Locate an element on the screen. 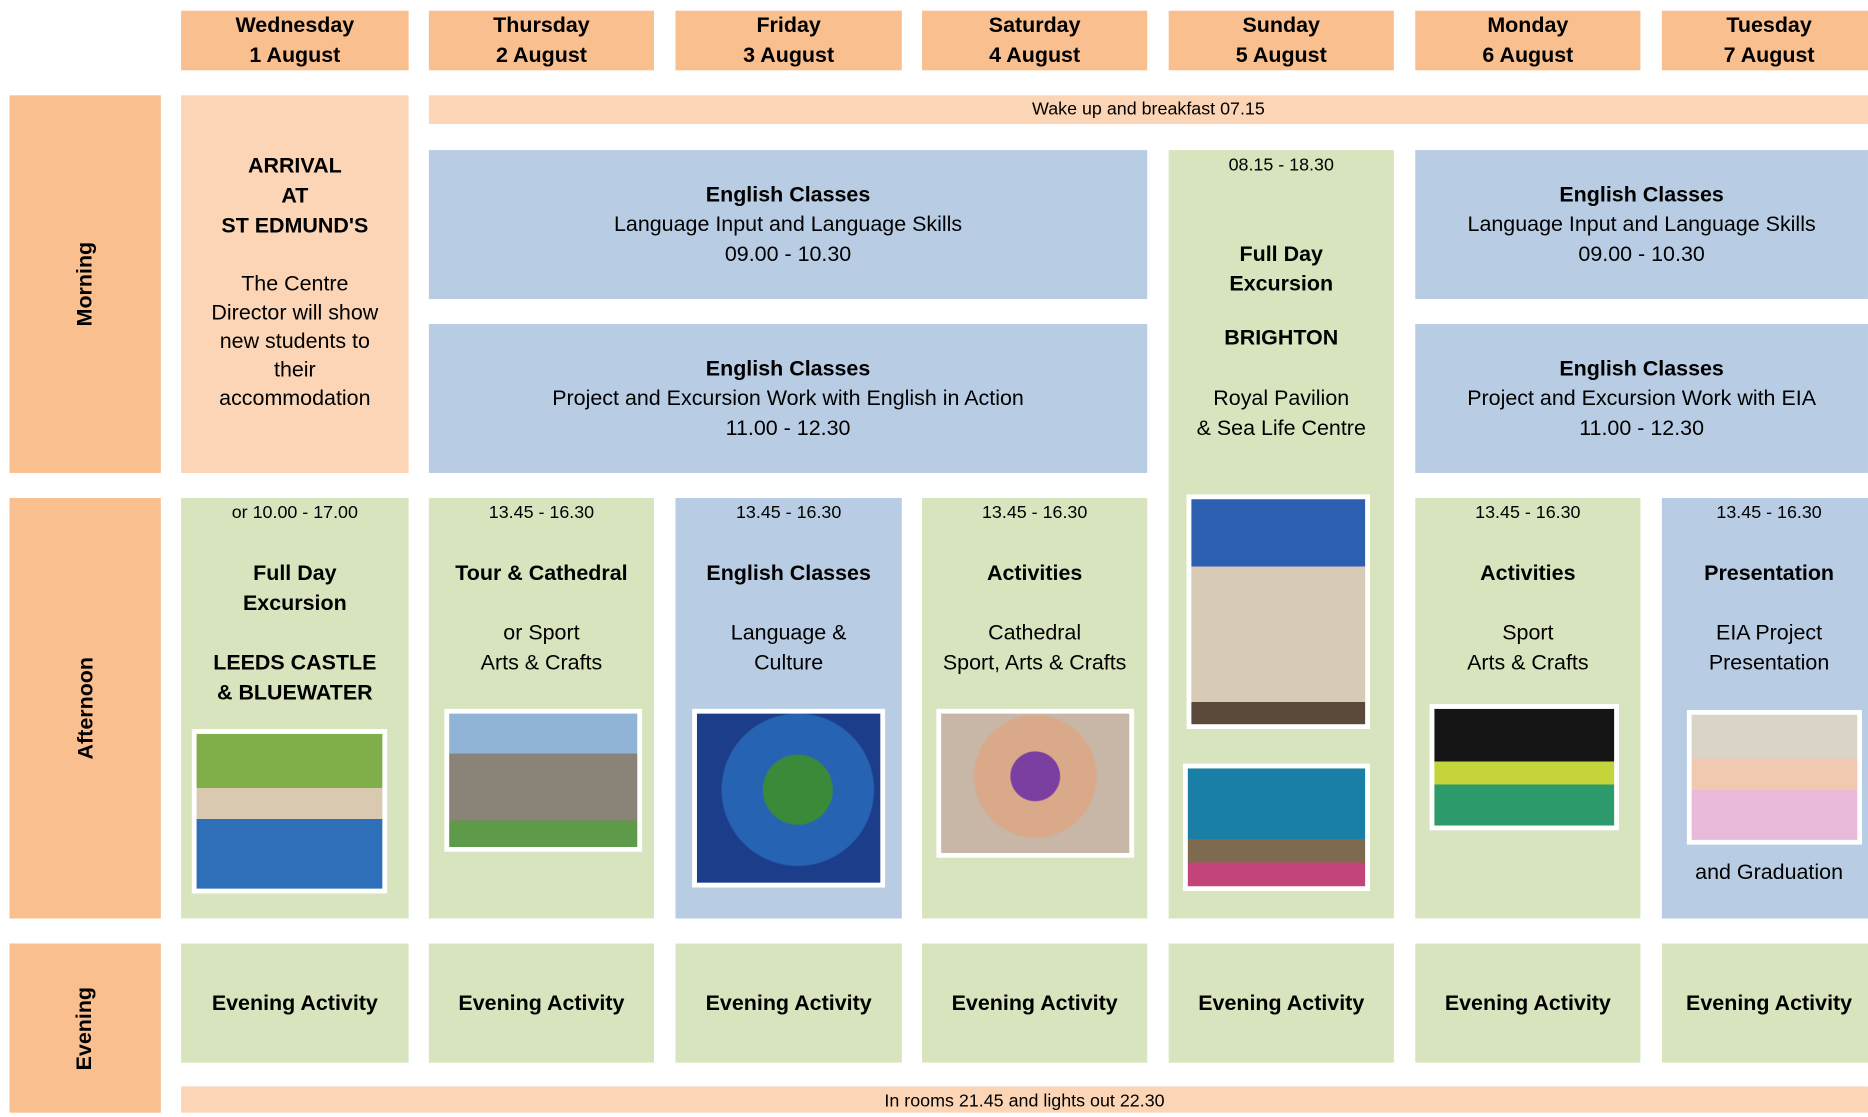 The width and height of the screenshot is (1868, 1117). day-name: Tuesday is located at coordinates (1769, 25).